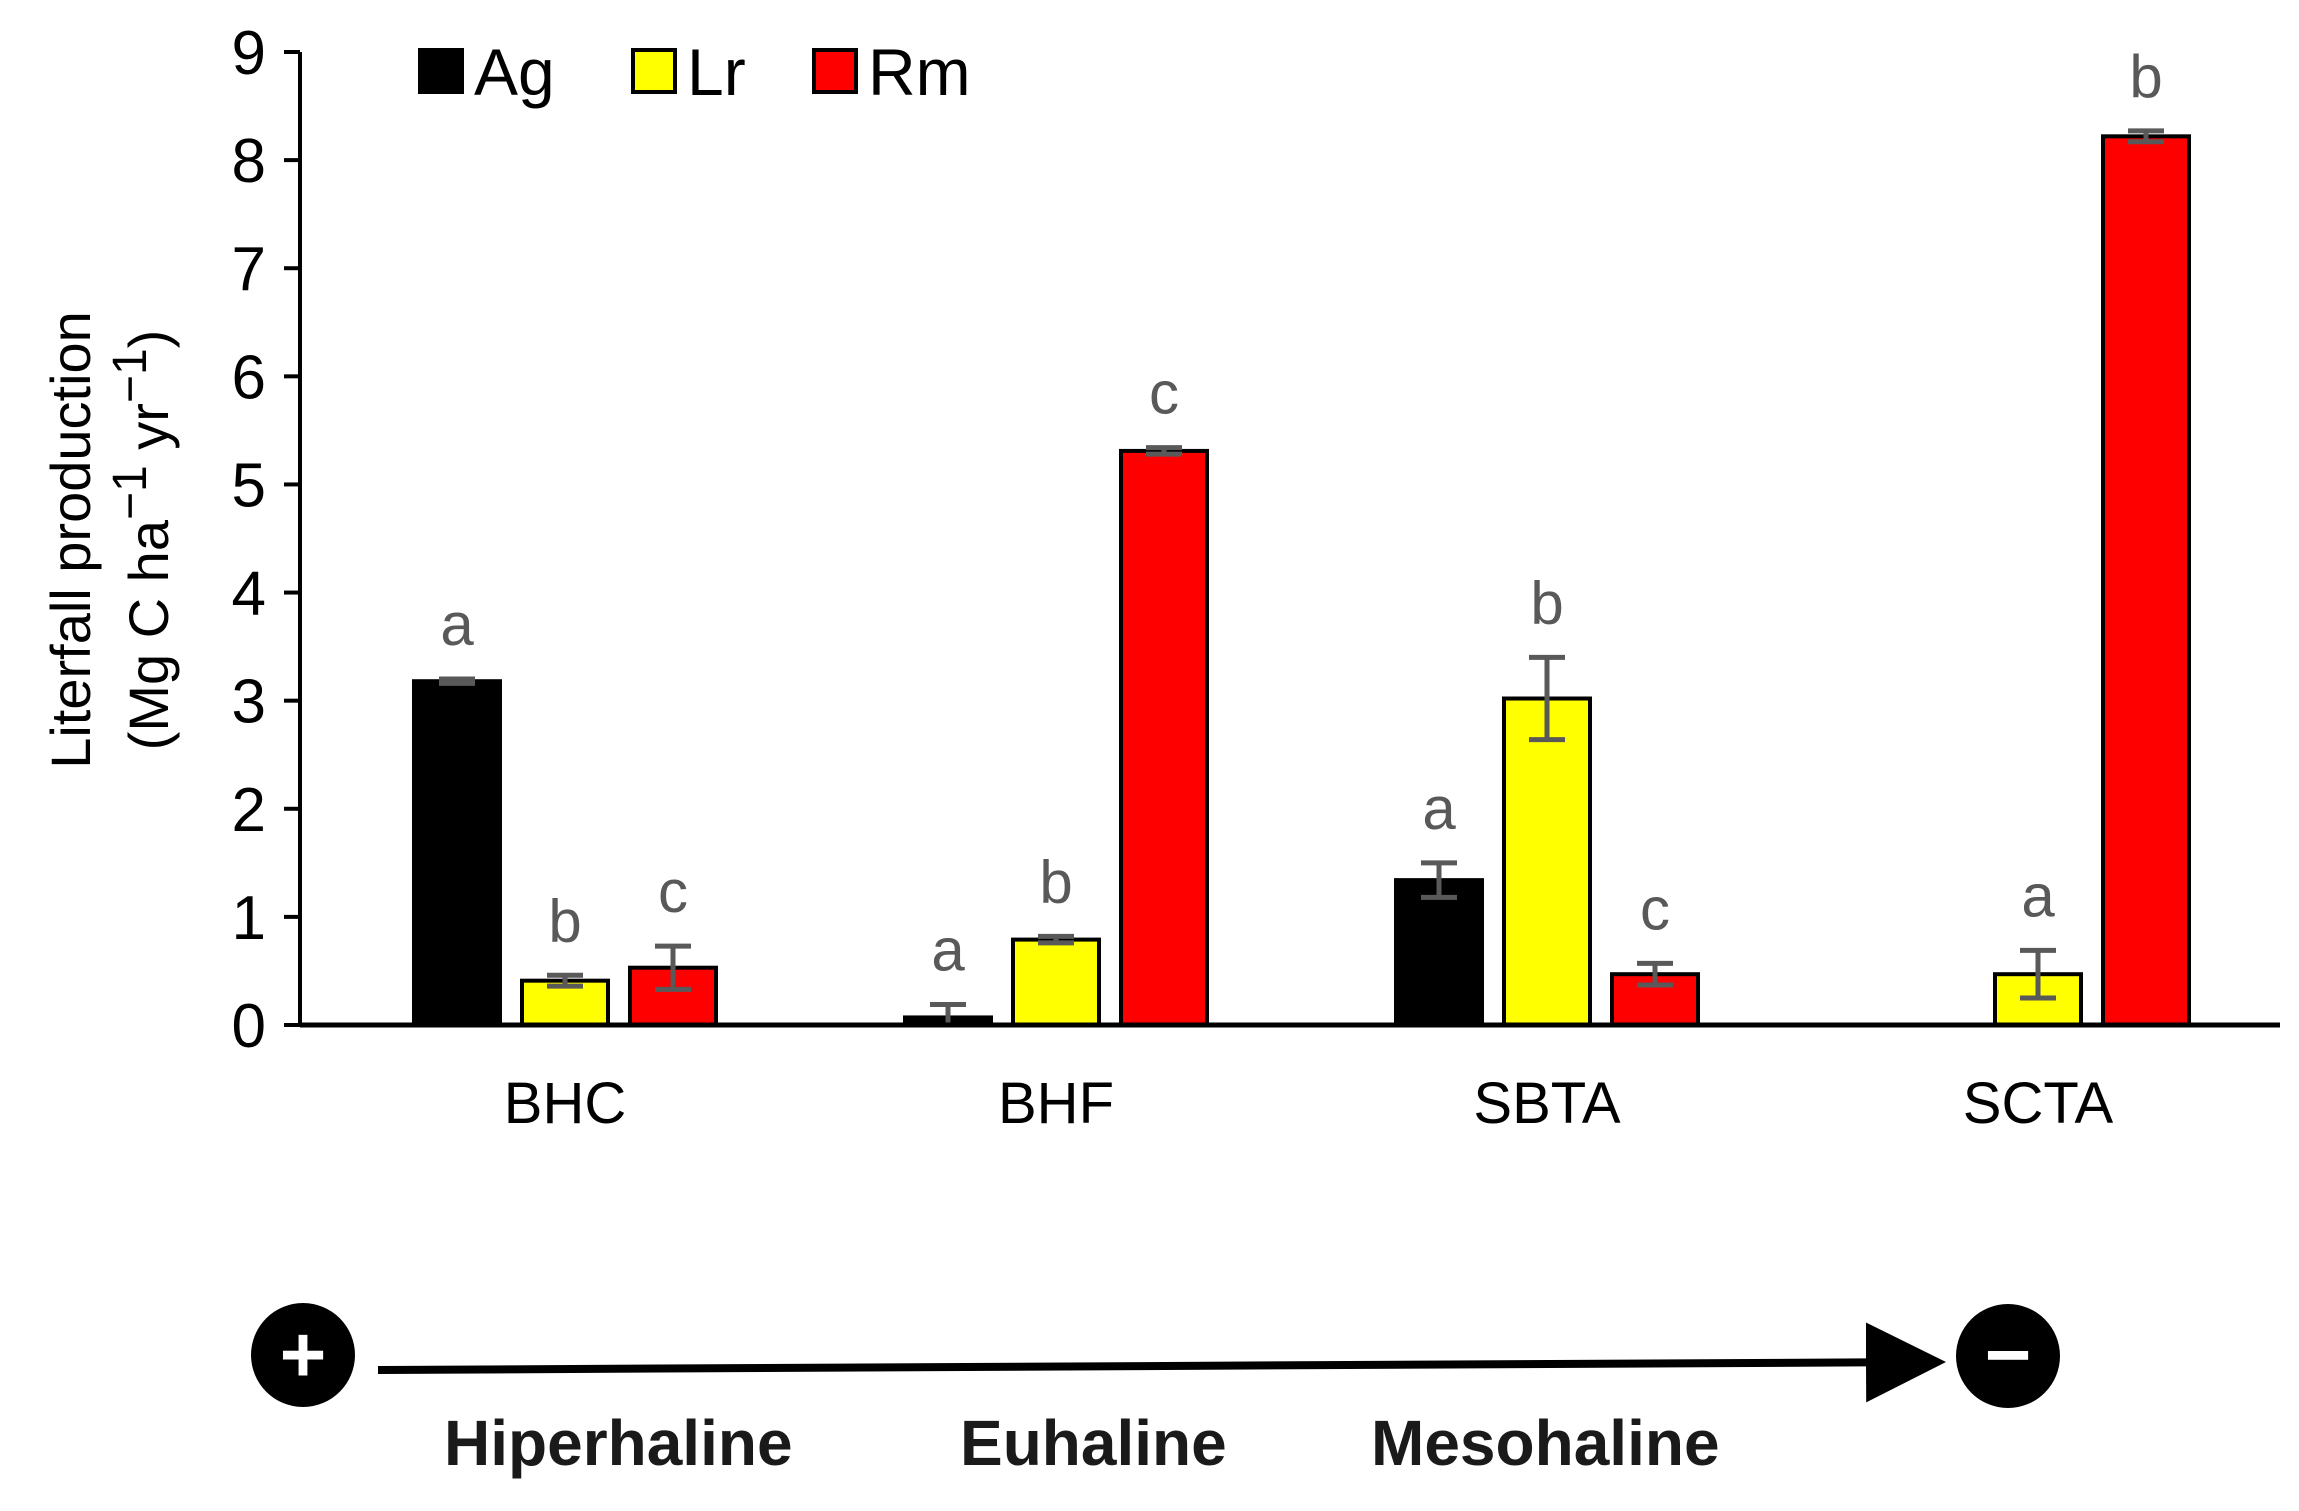 This screenshot has height=1511, width=2299. Describe the element at coordinates (514, 72) in the screenshot. I see `legend-label-ag: Ag` at that location.